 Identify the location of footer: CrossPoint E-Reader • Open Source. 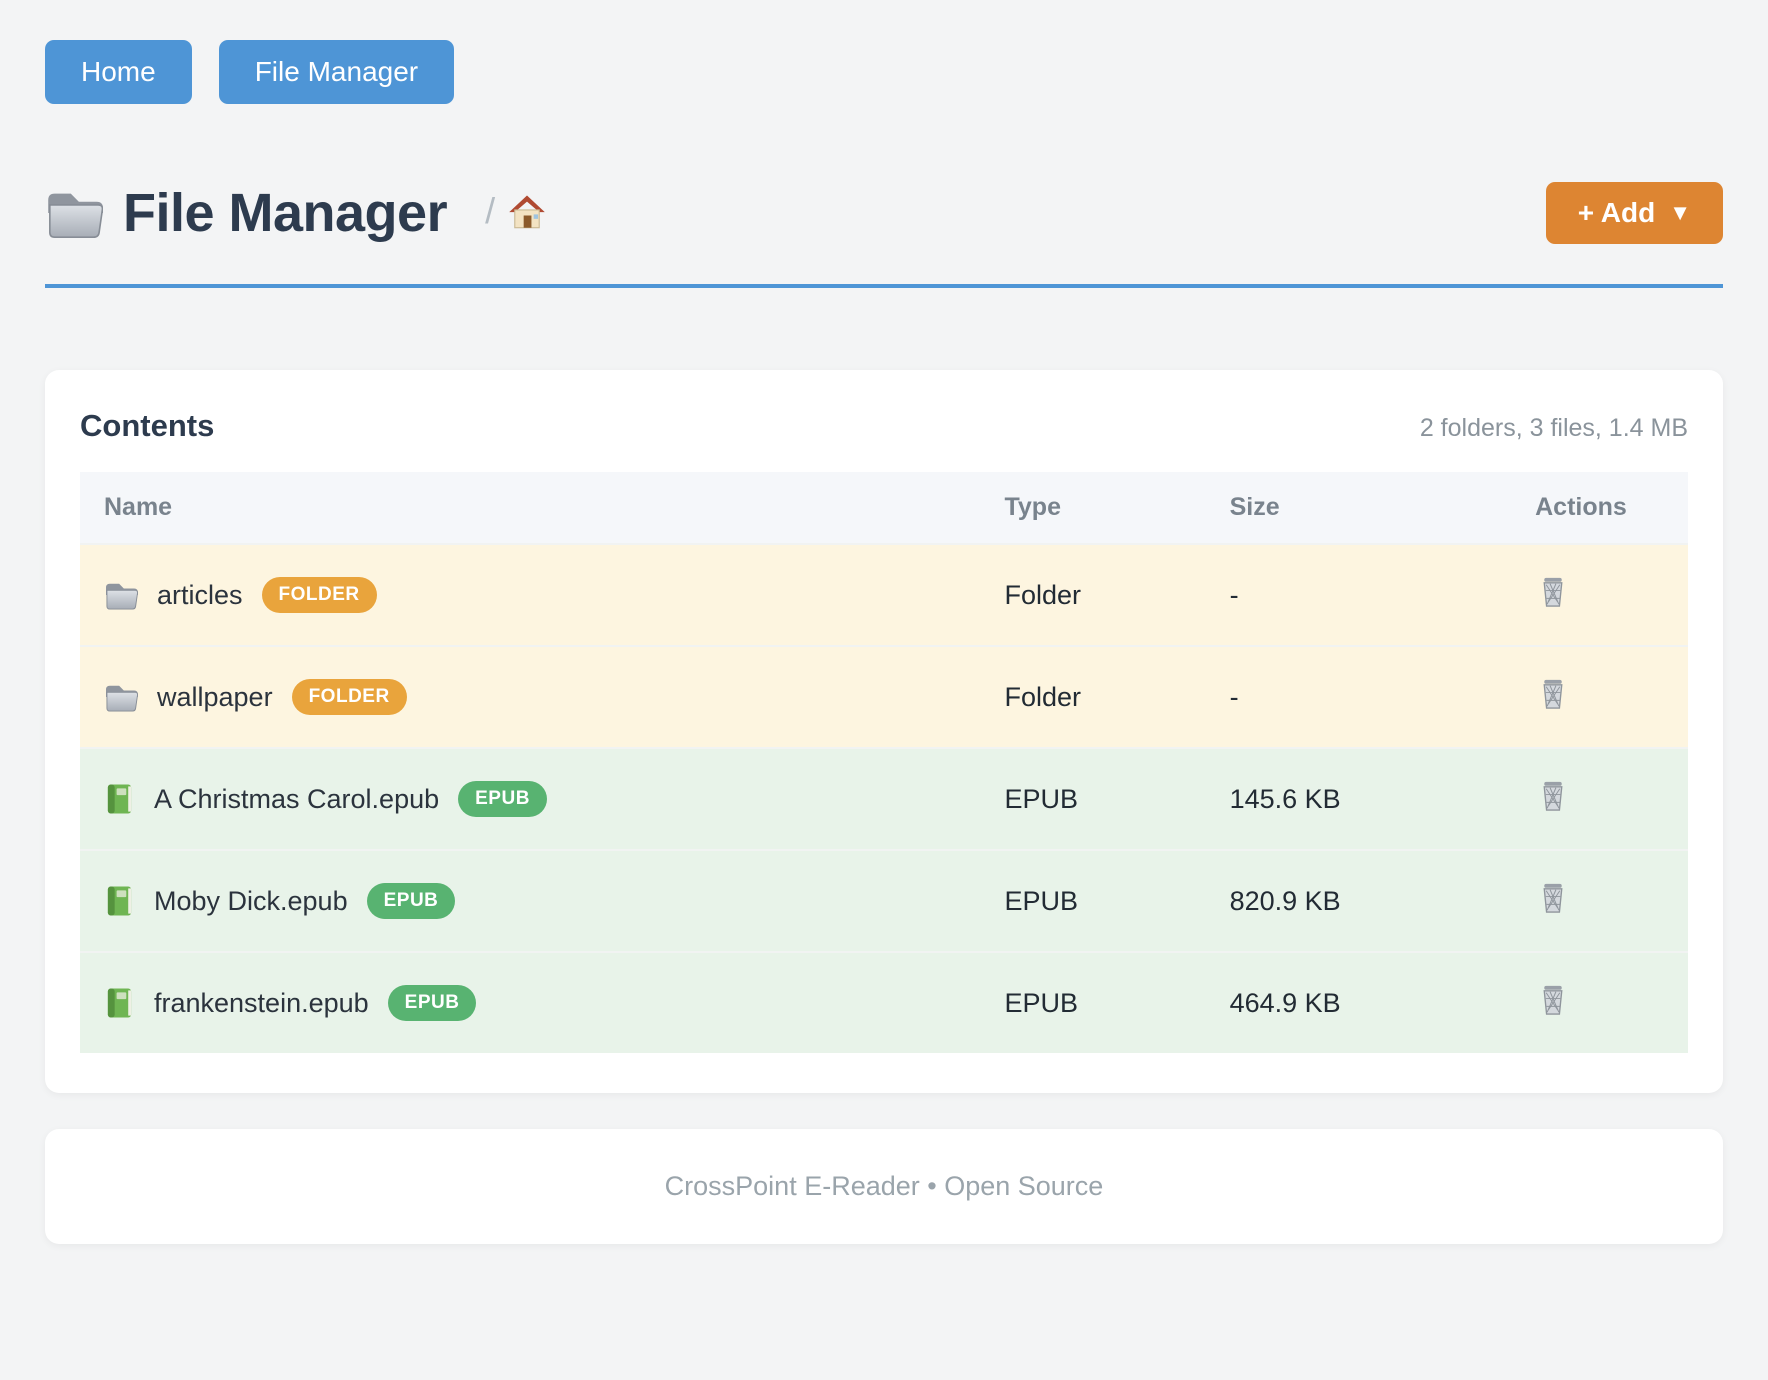
(884, 1187).